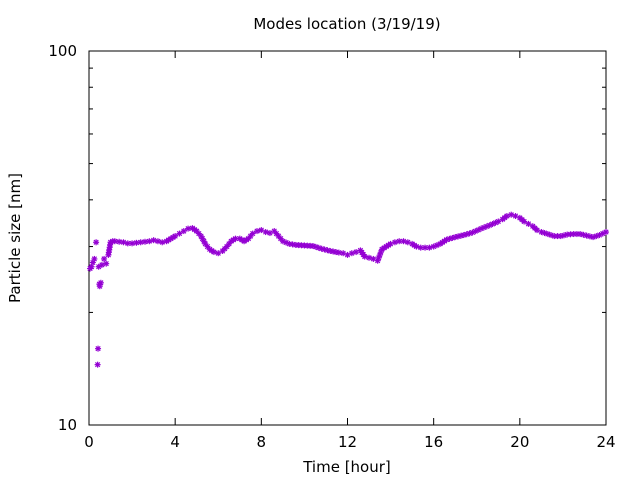 The width and height of the screenshot is (640, 480). Describe the element at coordinates (519, 442) in the screenshot. I see `x-tick-label: 20` at that location.